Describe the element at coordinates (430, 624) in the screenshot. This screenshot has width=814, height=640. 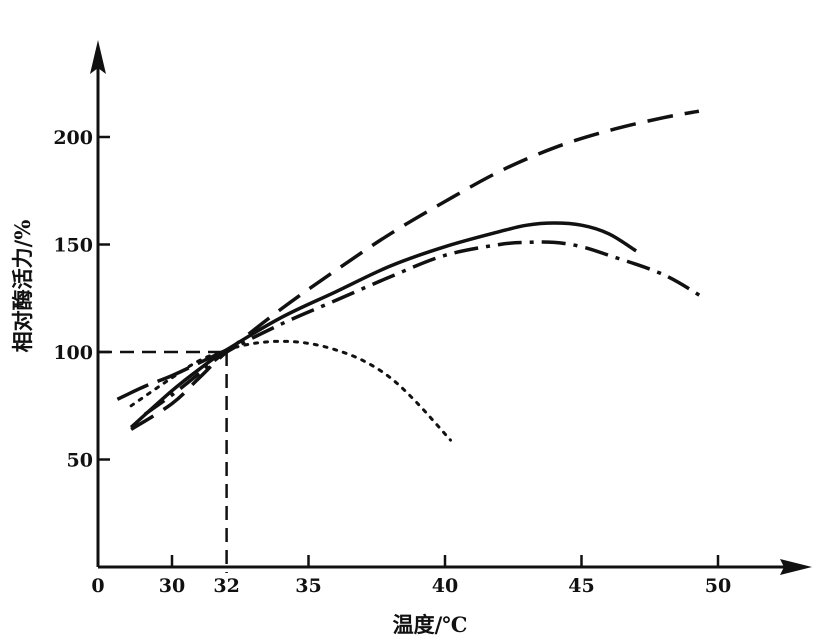
I see `x-axis-title: 温度/℃` at that location.